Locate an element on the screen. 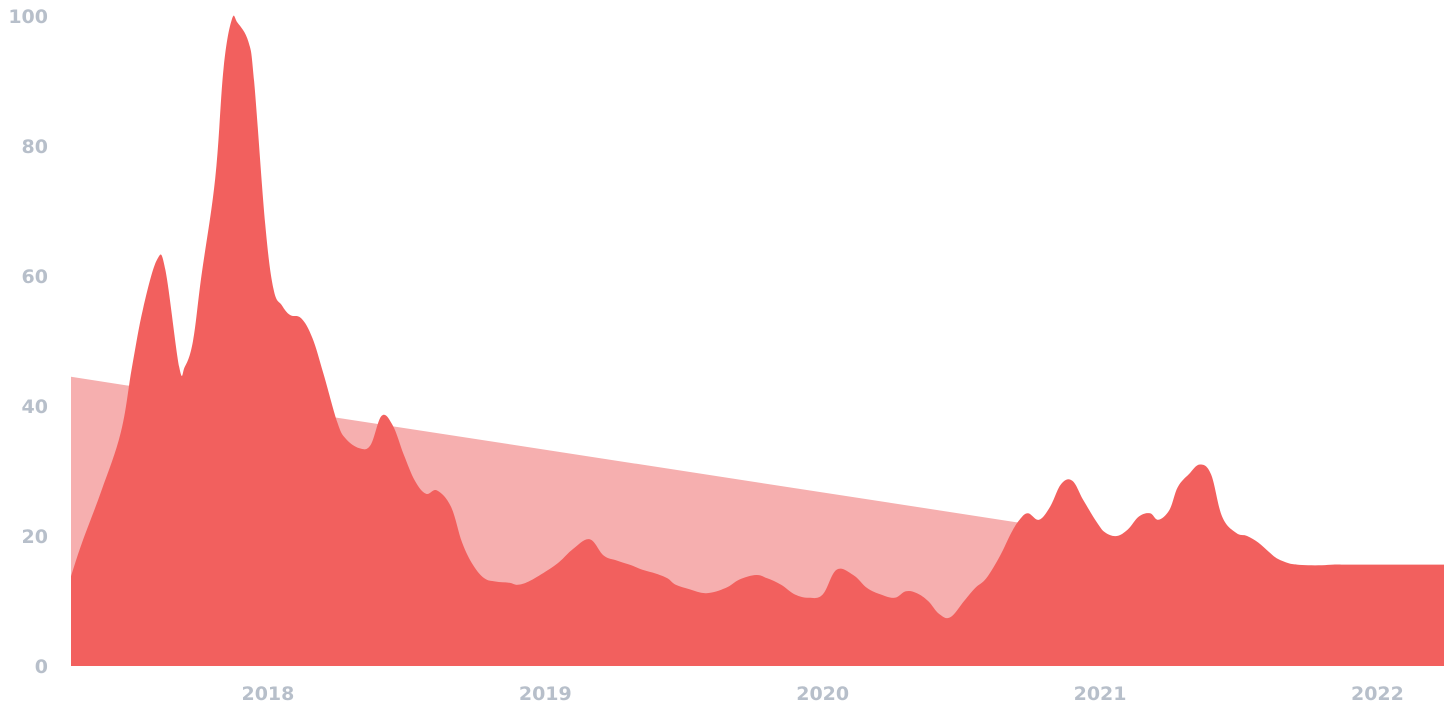 Image resolution: width=1450 pixels, height=725 pixels. x-tick-label: 2019 is located at coordinates (545, 694).